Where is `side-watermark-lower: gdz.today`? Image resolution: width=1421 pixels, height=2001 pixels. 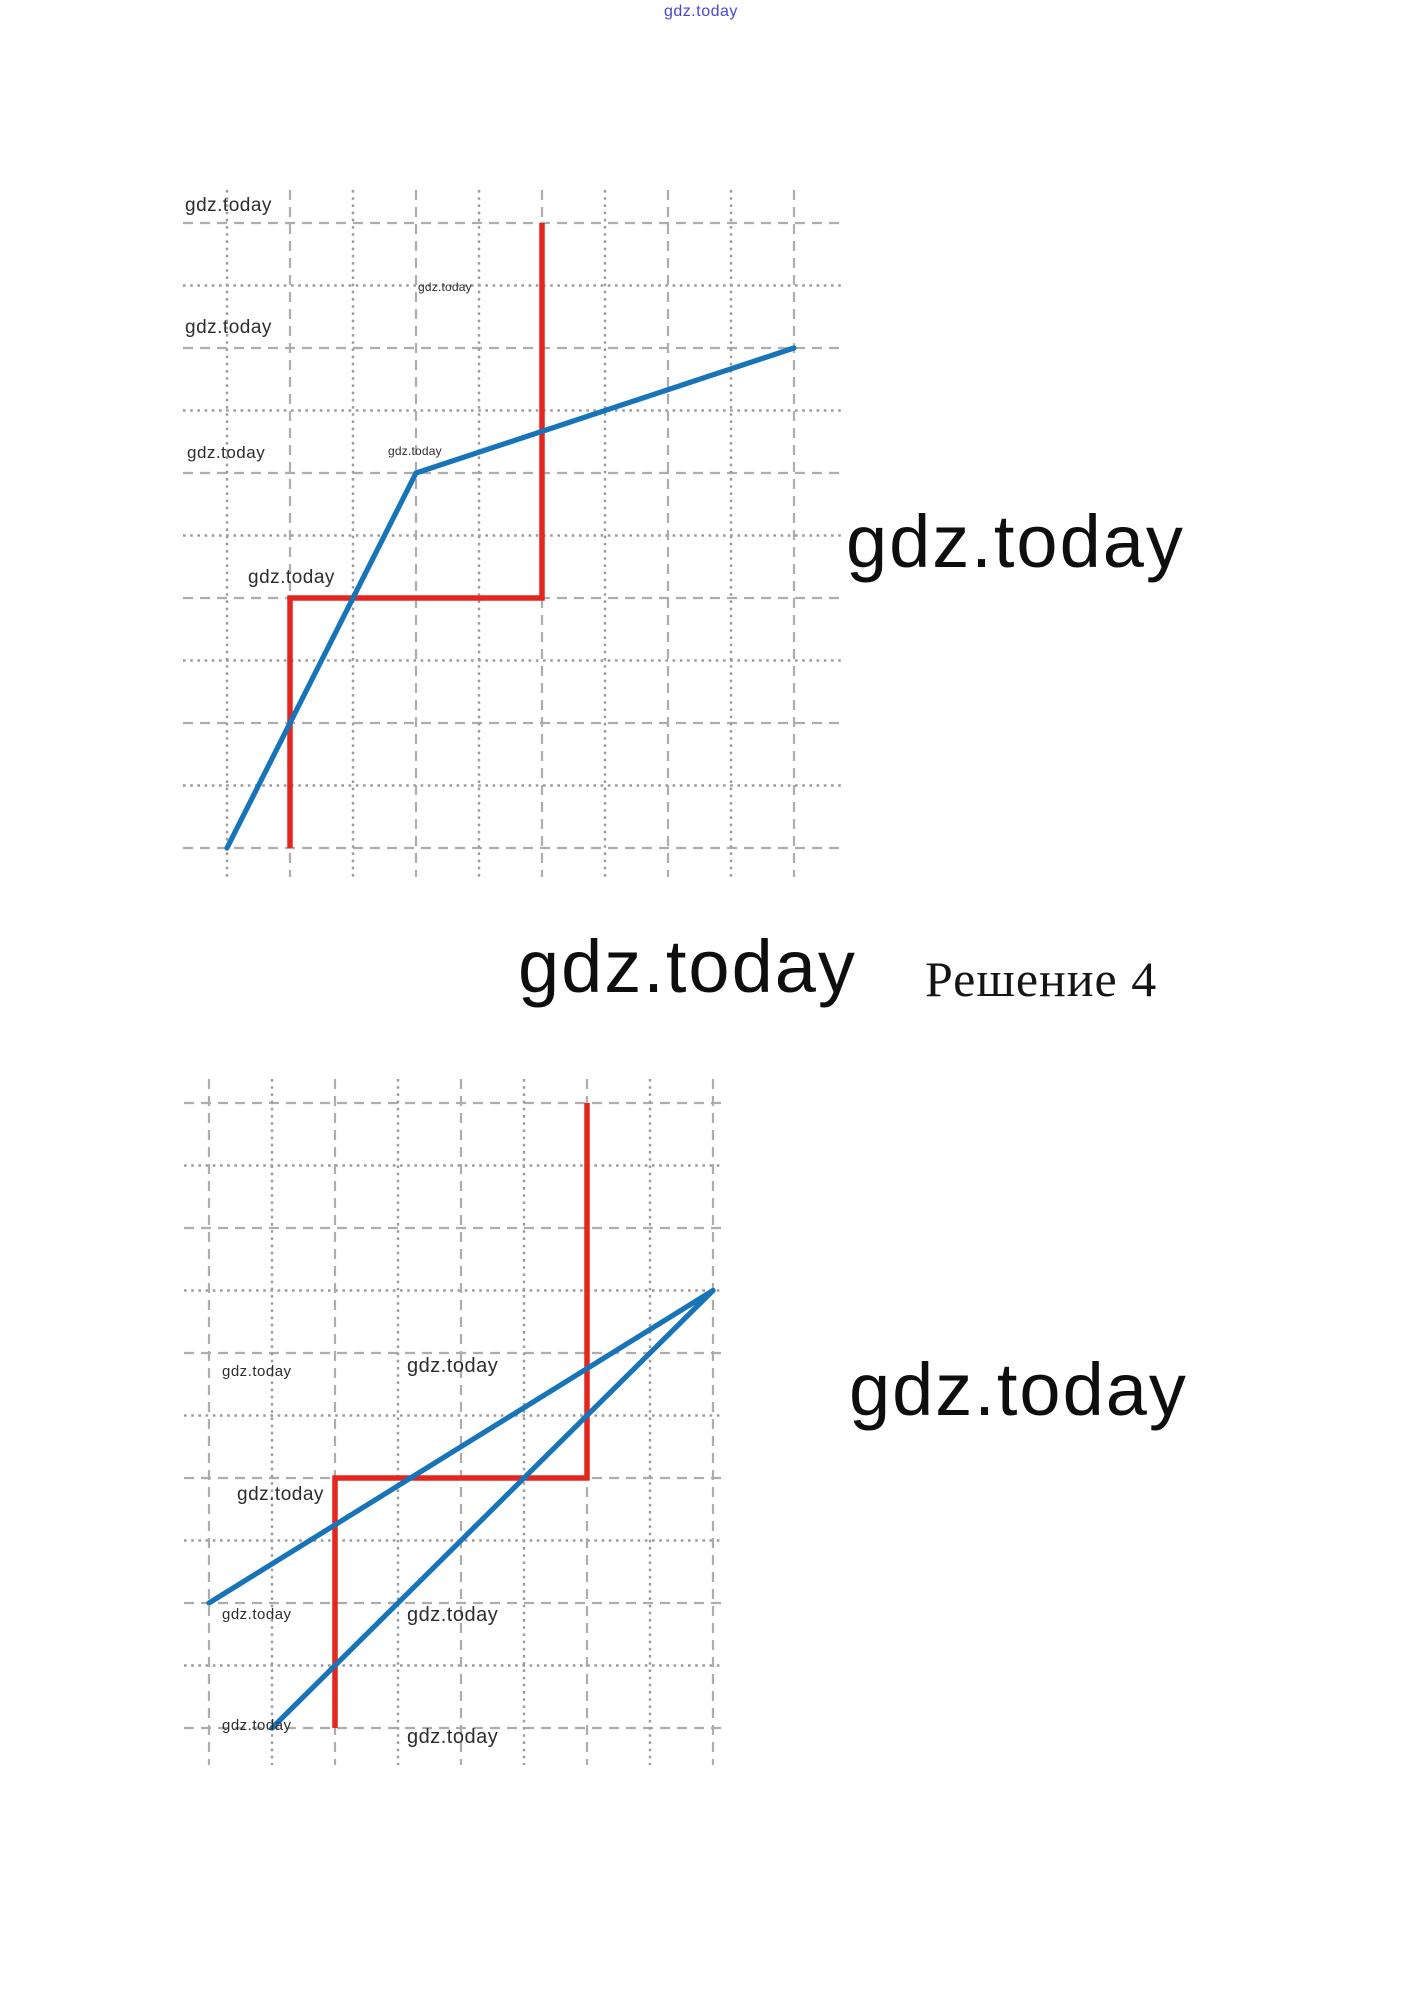
side-watermark-lower: gdz.today is located at coordinates (1018, 1389).